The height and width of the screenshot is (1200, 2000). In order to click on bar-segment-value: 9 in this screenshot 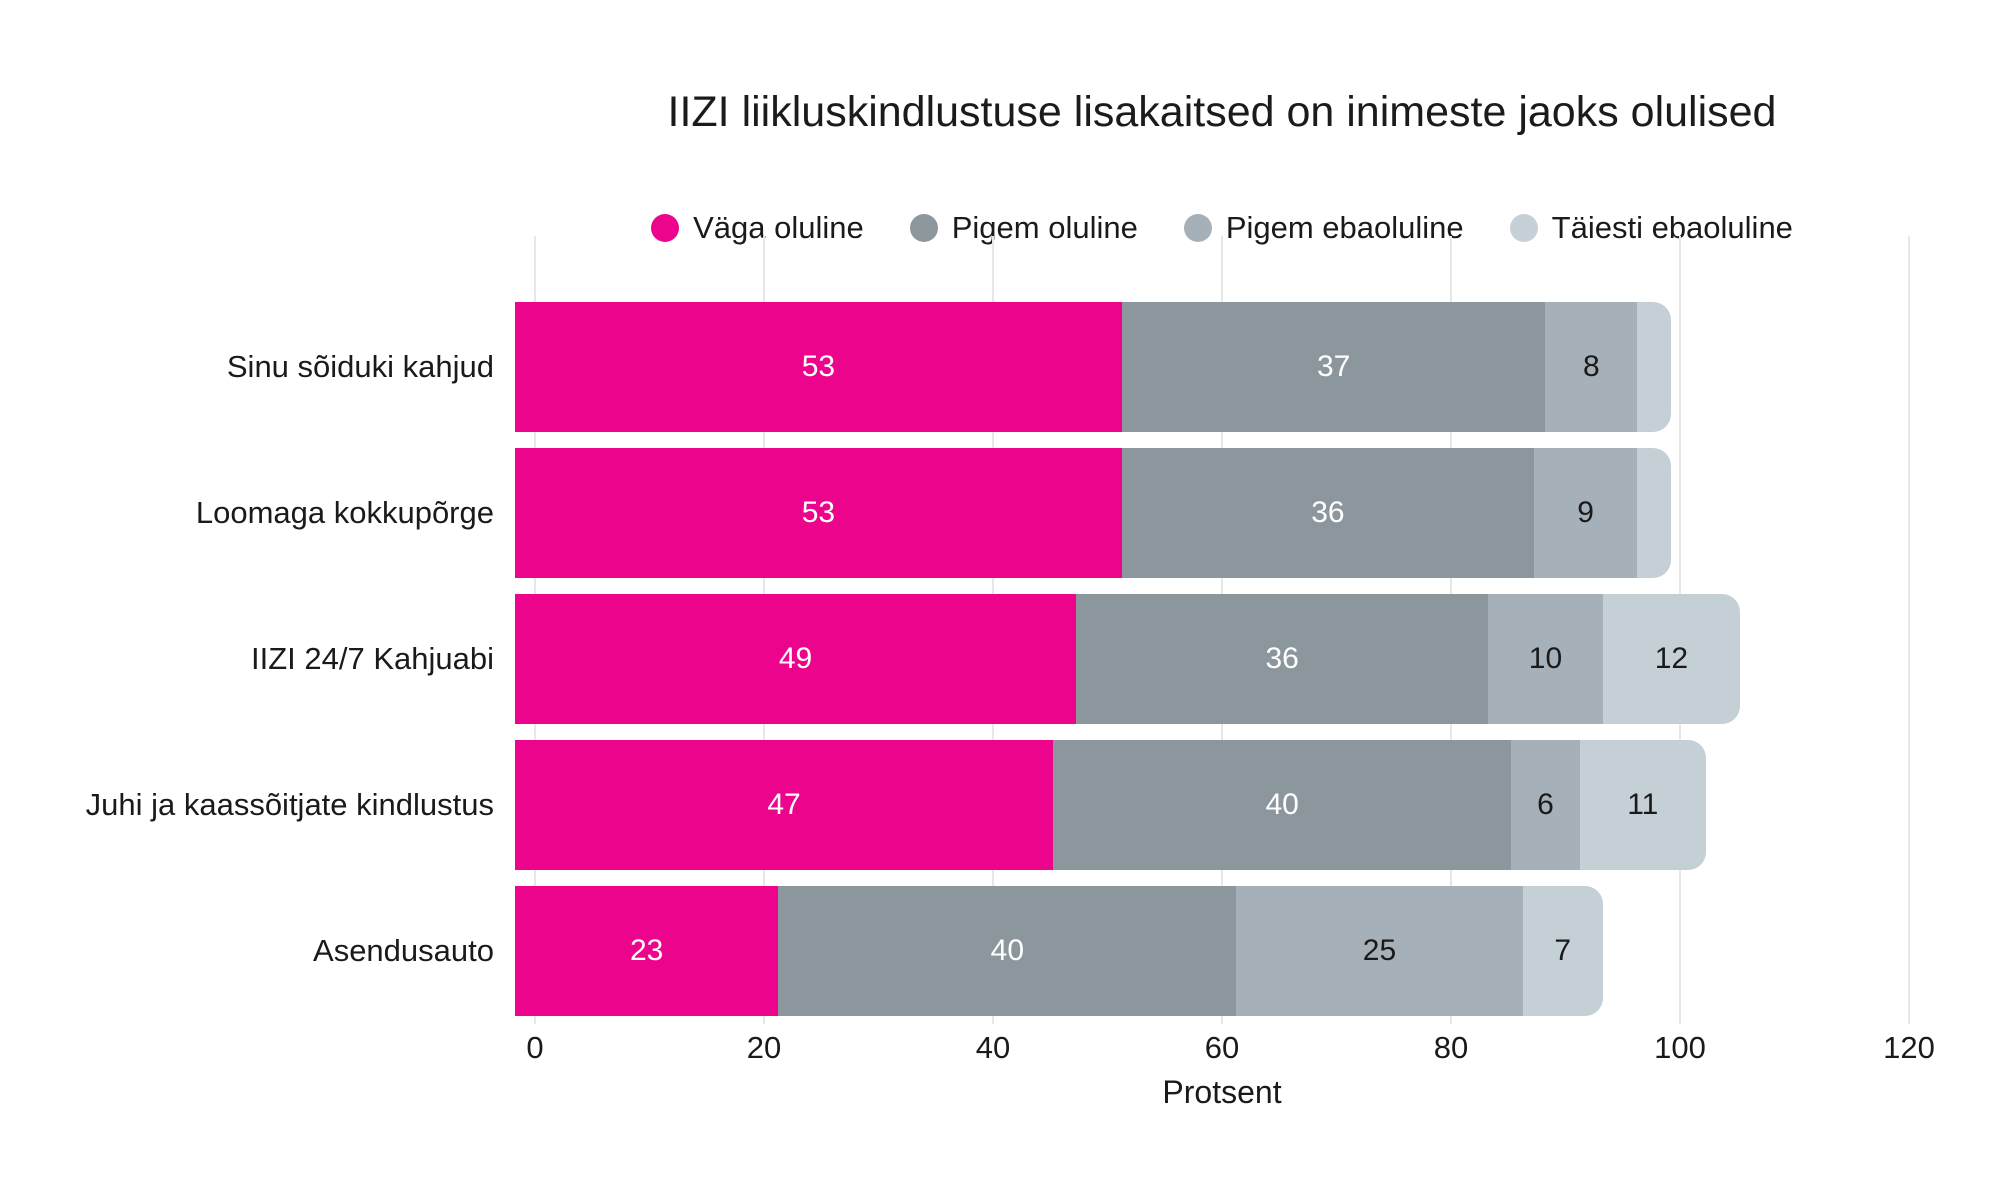, I will do `click(1585, 512)`.